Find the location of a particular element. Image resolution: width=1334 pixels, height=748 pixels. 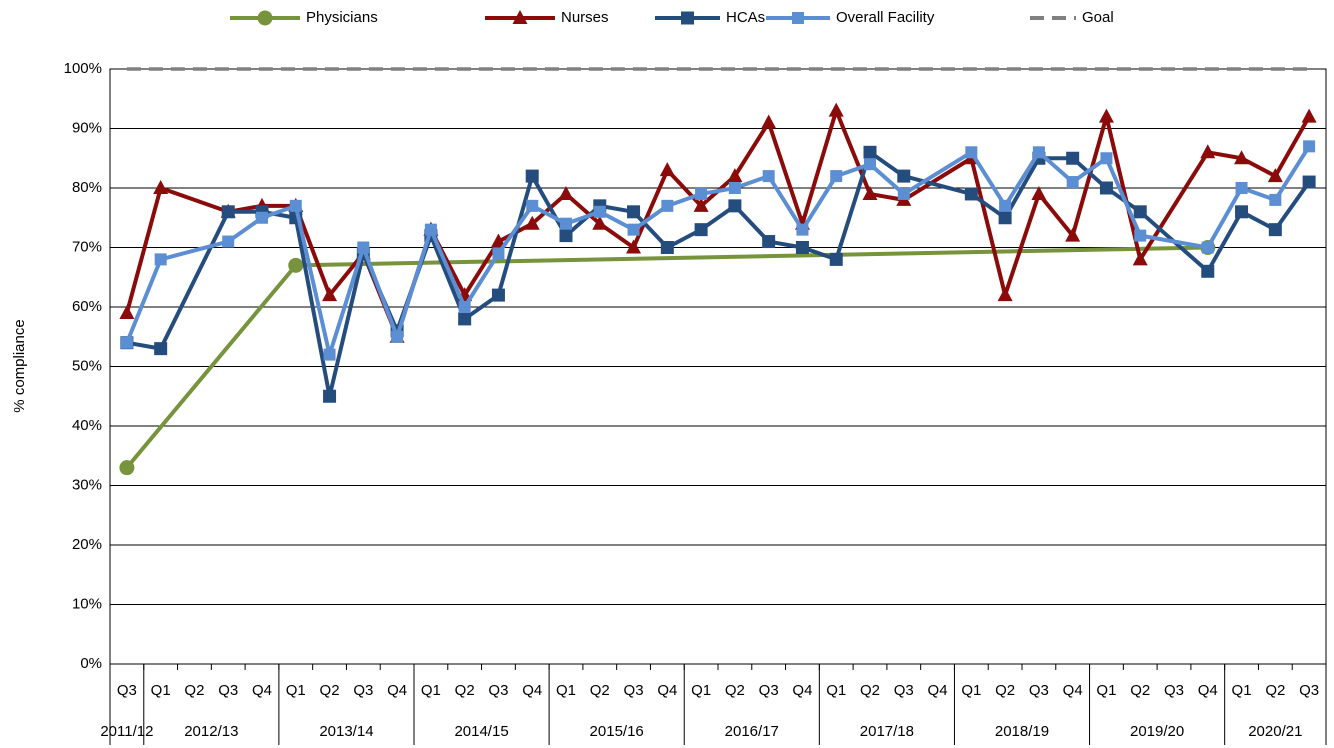

x-group-label: 2019/20 is located at coordinates (1157, 731).